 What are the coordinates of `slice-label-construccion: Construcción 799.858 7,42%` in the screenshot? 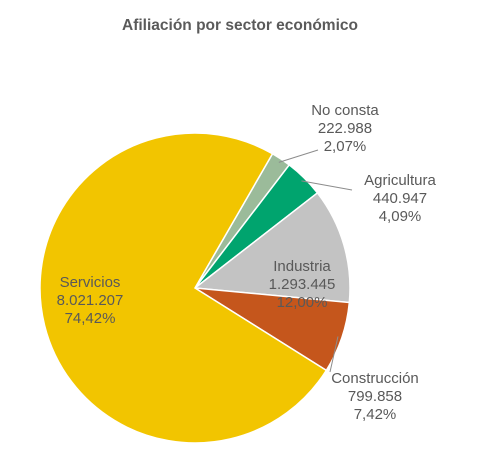 It's located at (375, 396).